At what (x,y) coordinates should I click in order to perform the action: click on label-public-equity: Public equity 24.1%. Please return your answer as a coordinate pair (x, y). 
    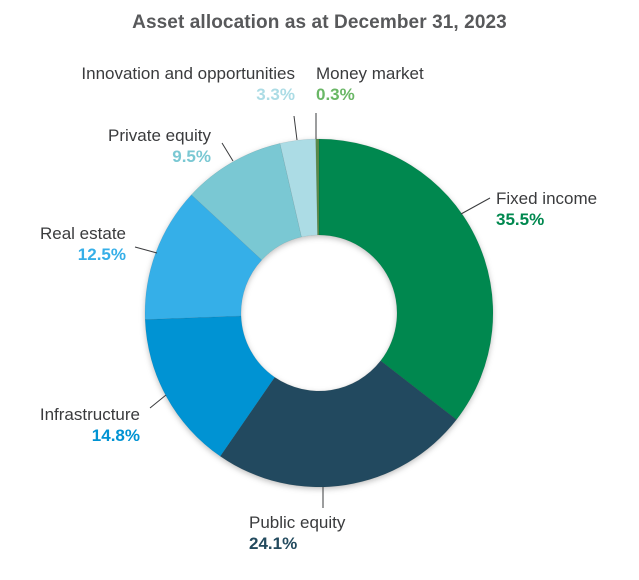
    Looking at the image, I should click on (297, 533).